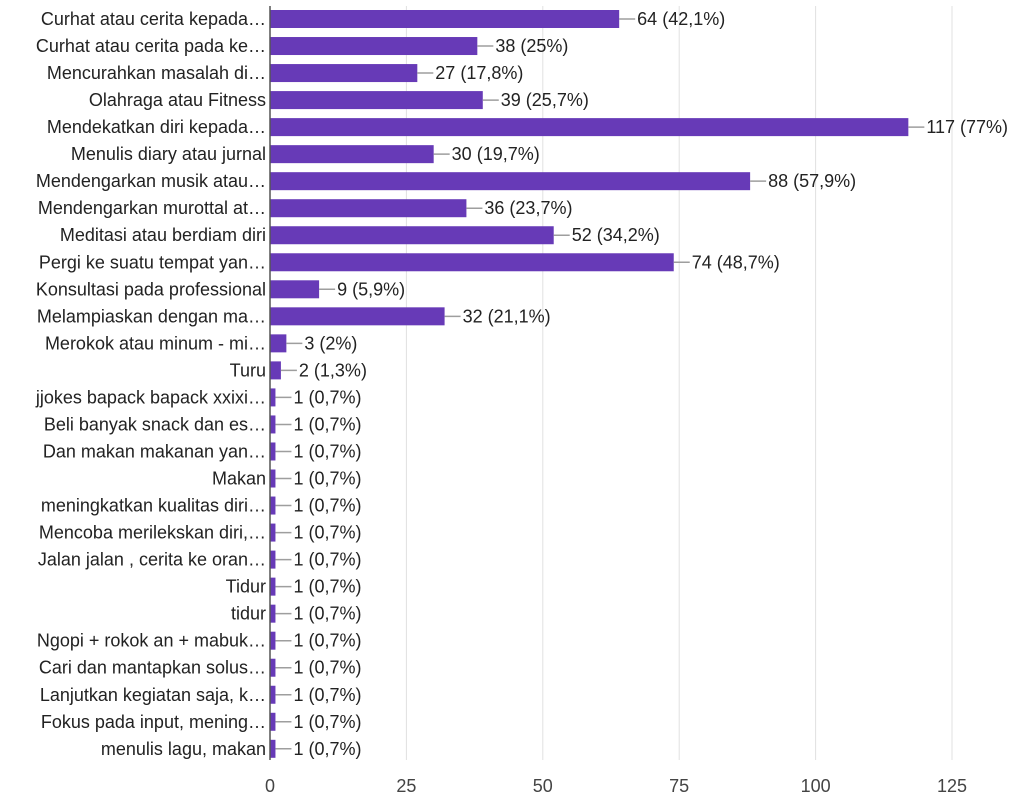  Describe the element at coordinates (168, 154) in the screenshot. I see `category-label: Menulis diary atau jurnal` at that location.